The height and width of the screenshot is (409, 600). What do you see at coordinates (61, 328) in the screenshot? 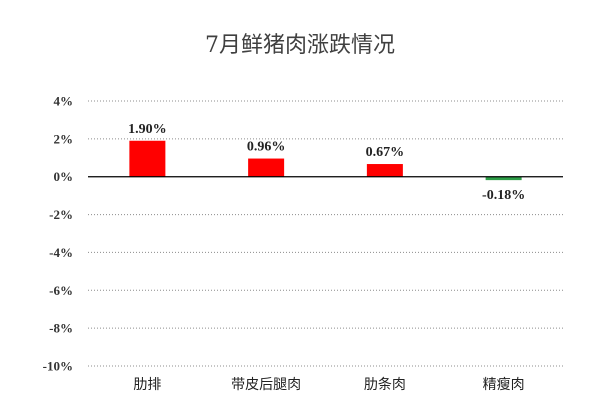
I see `y-tick-label: -8%` at bounding box center [61, 328].